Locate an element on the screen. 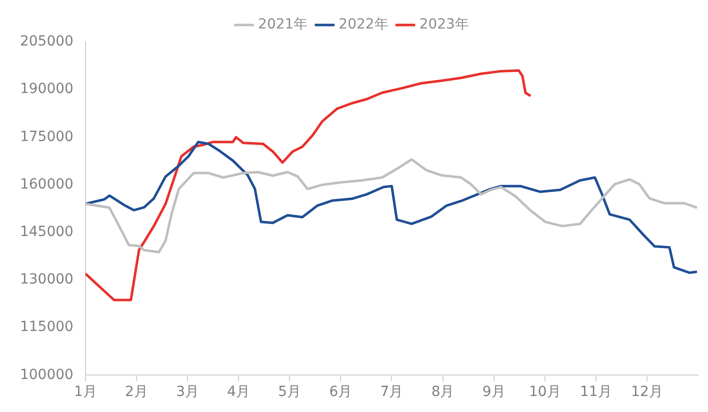  x-tick-label: 5月 is located at coordinates (290, 392).